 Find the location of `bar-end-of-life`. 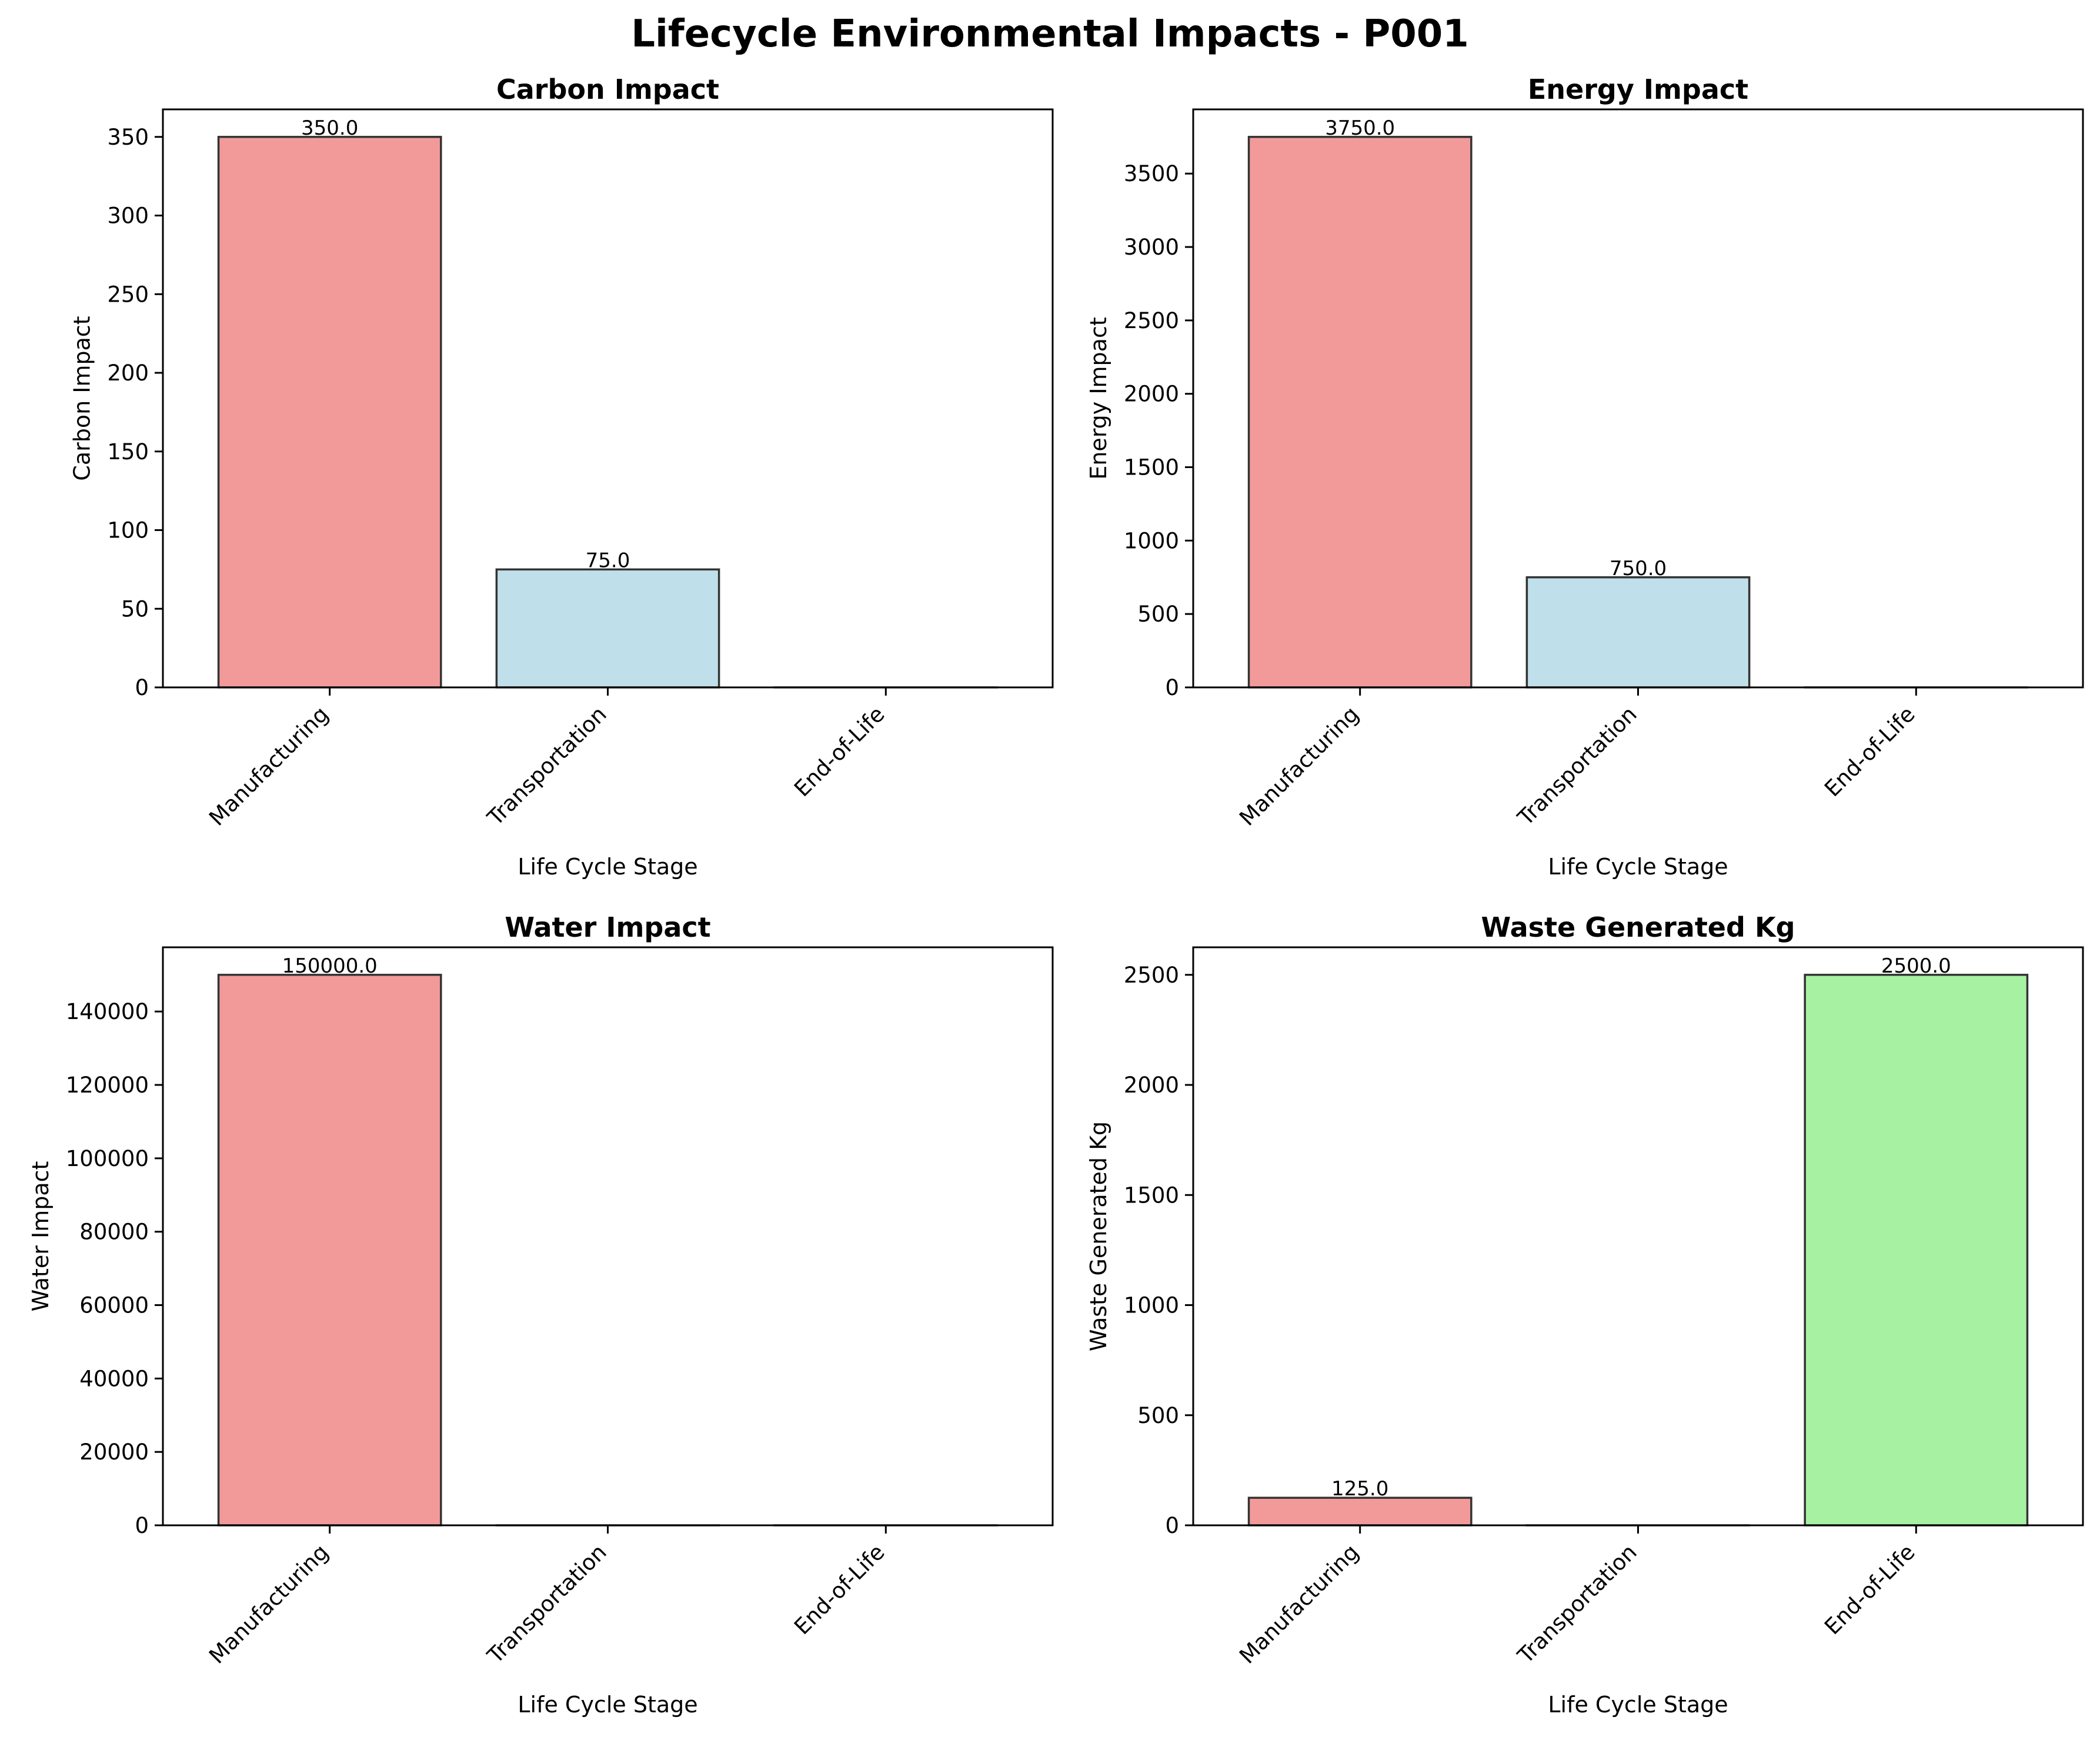

bar-end-of-life is located at coordinates (1916, 1250).